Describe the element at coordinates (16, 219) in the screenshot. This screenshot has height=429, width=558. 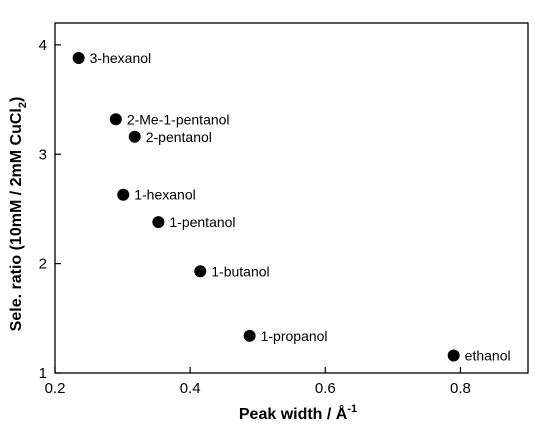
I see `y-axis-title-main: Sele. ratio (10mM / 2mM CuCl` at that location.